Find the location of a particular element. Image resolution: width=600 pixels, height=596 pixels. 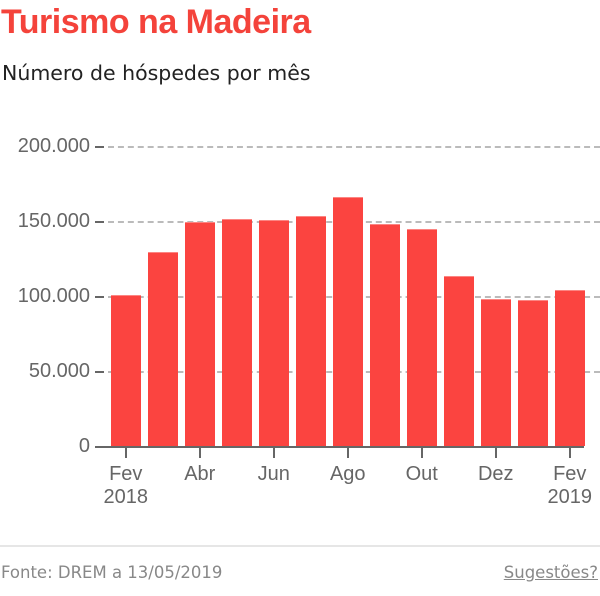

bar-fev-2019 is located at coordinates (570, 367).